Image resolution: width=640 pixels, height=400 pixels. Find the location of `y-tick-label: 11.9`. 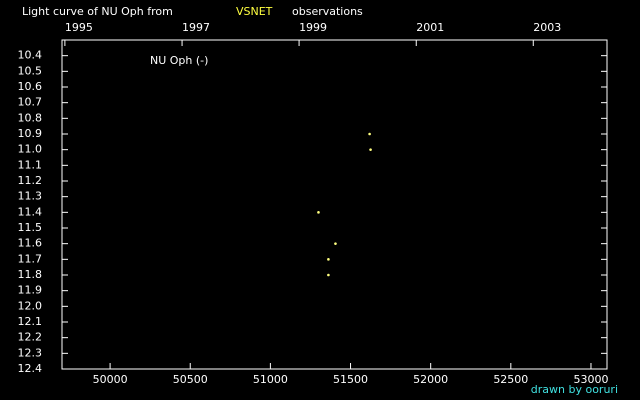

y-tick-label: 11.9 is located at coordinates (30, 290).